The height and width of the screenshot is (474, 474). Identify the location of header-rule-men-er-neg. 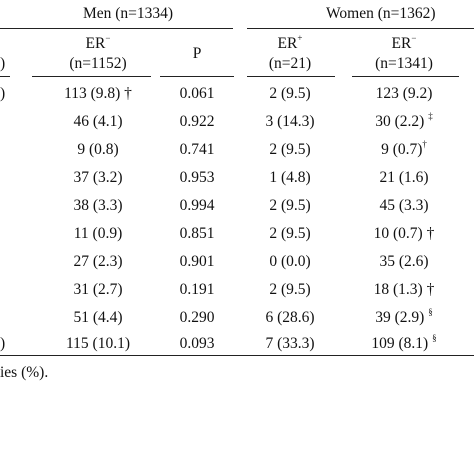
(91, 76).